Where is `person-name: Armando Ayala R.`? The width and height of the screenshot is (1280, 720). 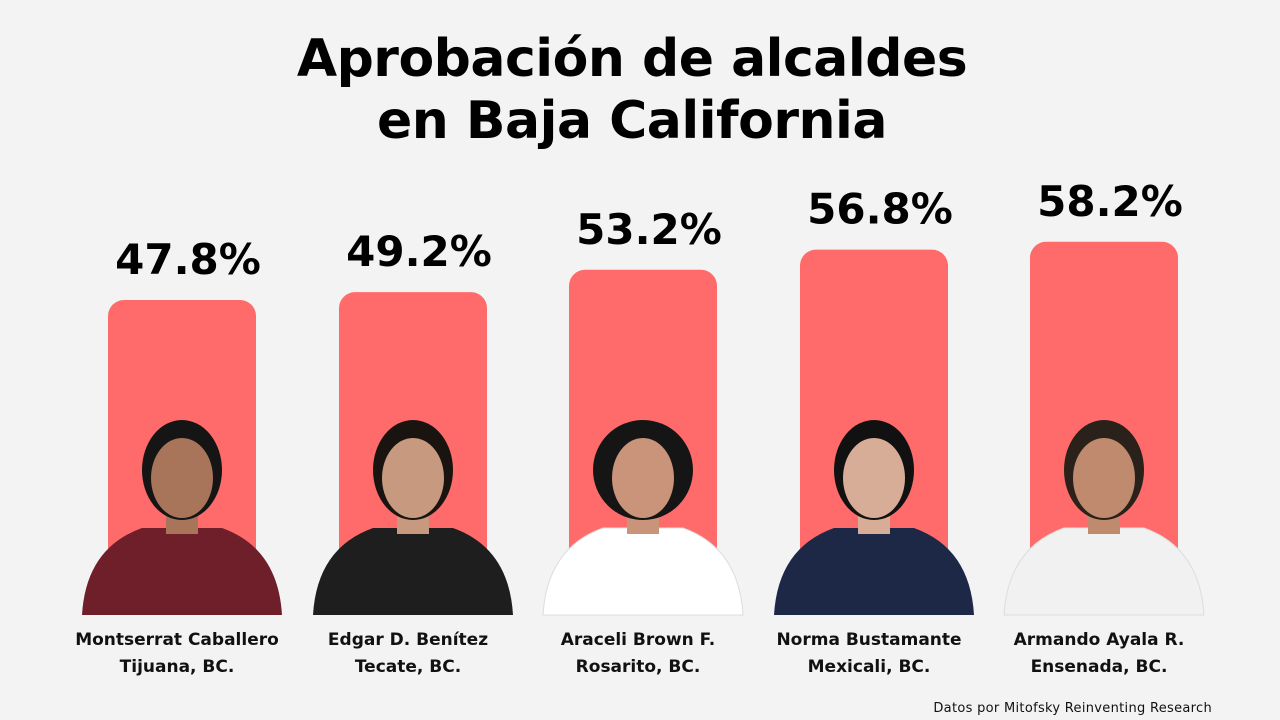 person-name: Armando Ayala R. is located at coordinates (1099, 640).